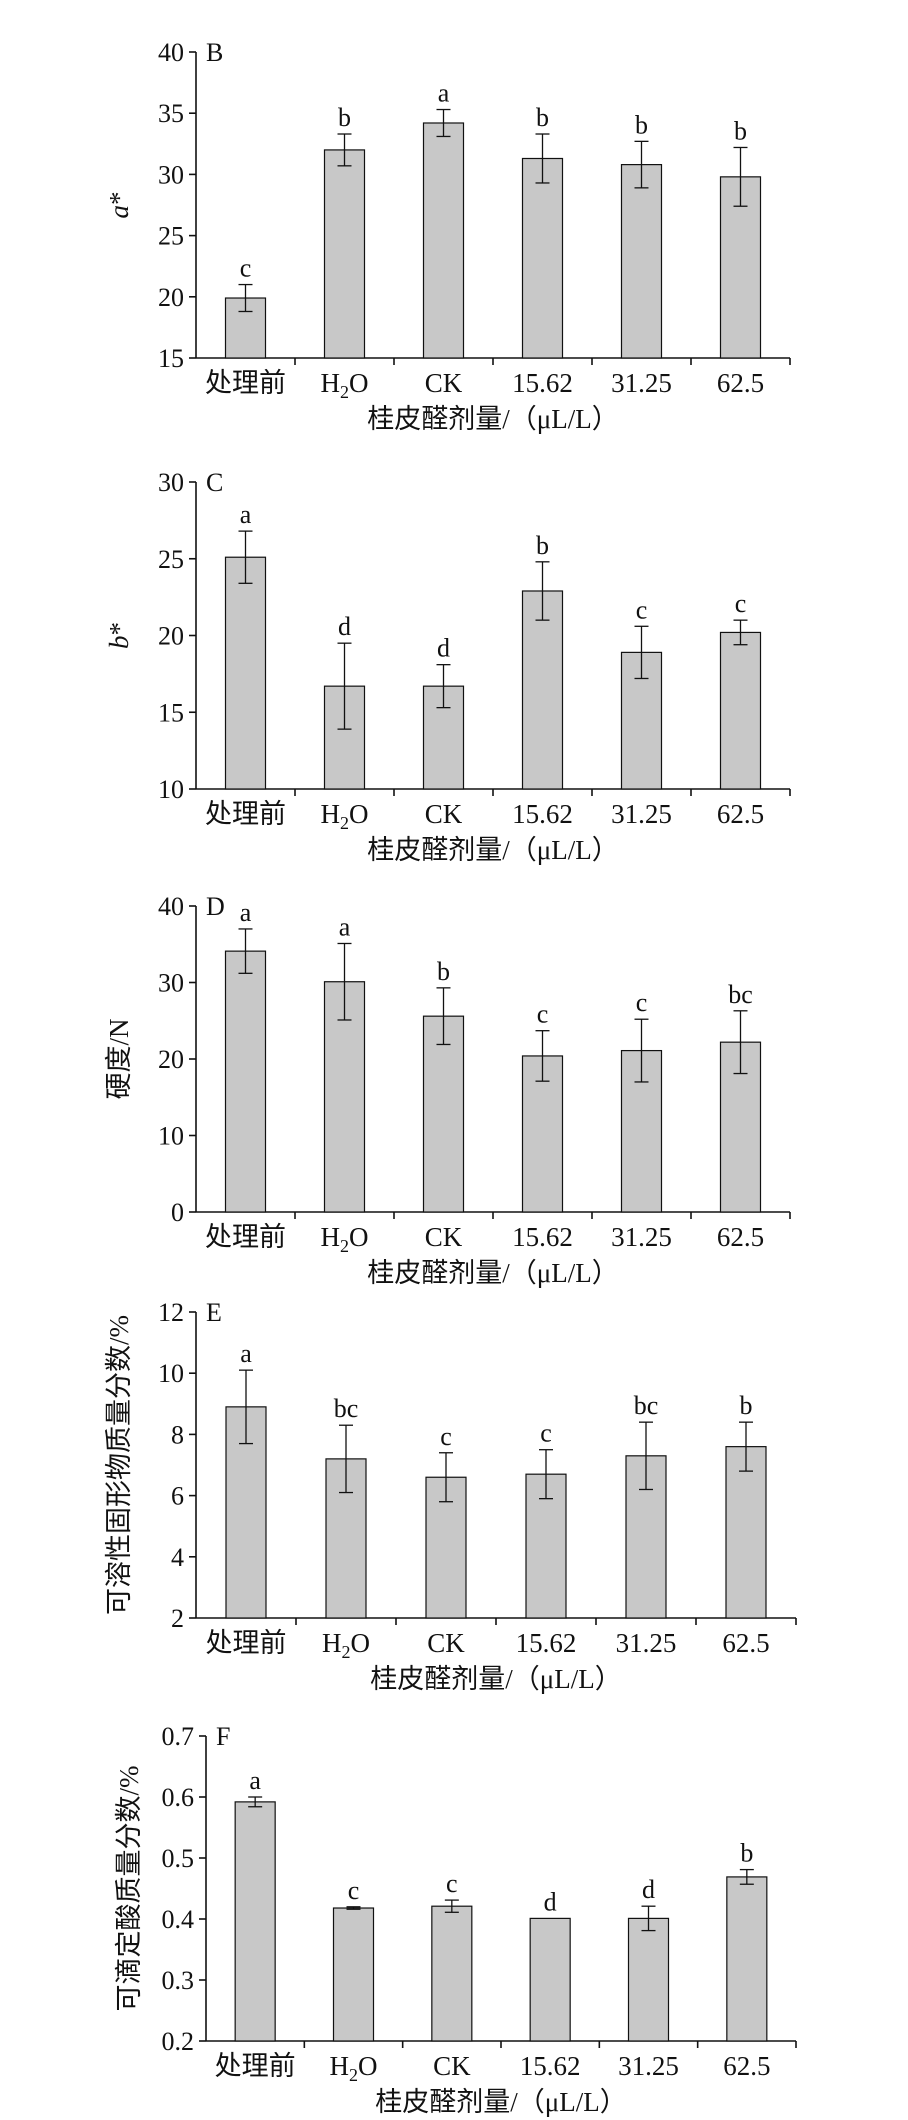 This screenshot has height=2120, width=908. I want to click on panel-label: F, so click(223, 1736).